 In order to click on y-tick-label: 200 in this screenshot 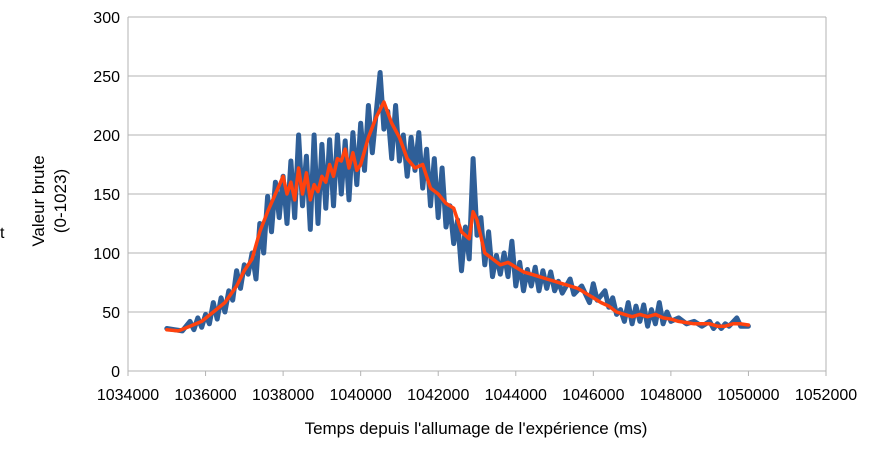, I will do `click(106, 136)`.